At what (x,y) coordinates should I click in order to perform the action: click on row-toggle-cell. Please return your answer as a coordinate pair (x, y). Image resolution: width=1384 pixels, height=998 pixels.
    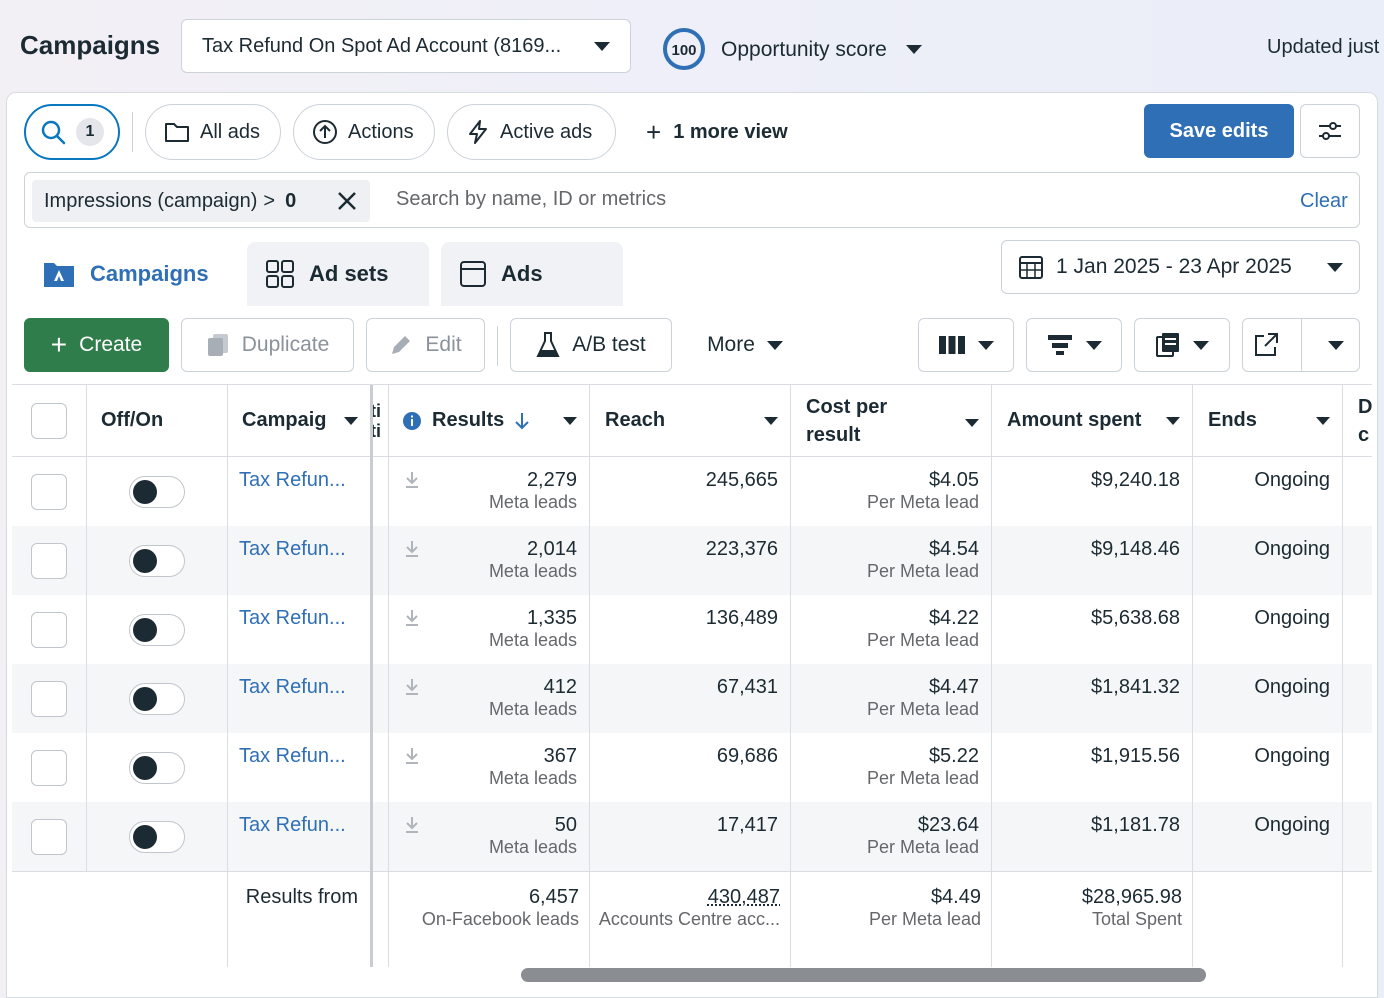
    Looking at the image, I should click on (156, 491).